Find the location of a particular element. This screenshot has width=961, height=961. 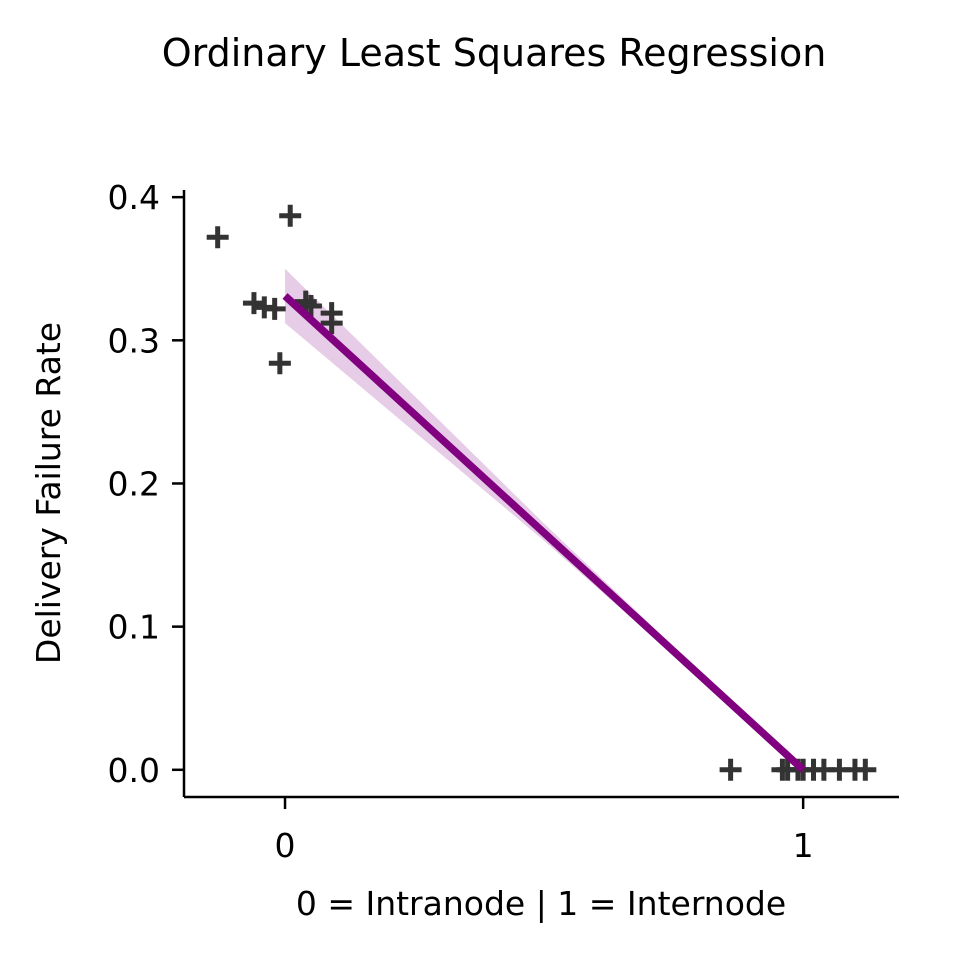

y-tick-label: 0.1 is located at coordinates (134, 627).